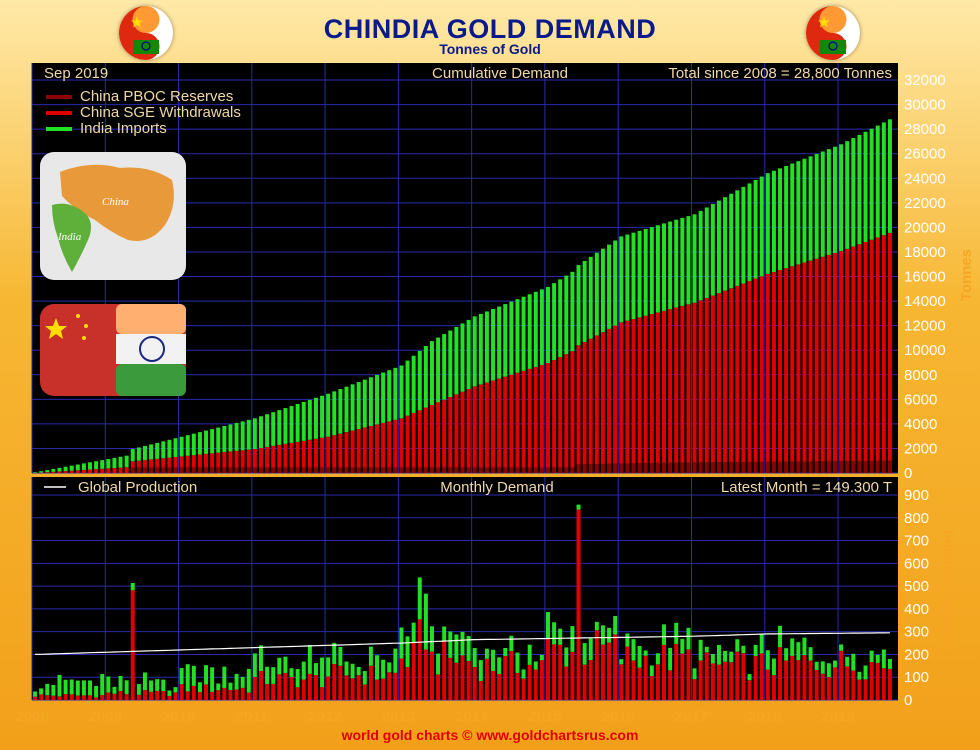 The image size is (980, 750). I want to click on latest-month-label: Latest Month = 149.300 T, so click(806, 487).